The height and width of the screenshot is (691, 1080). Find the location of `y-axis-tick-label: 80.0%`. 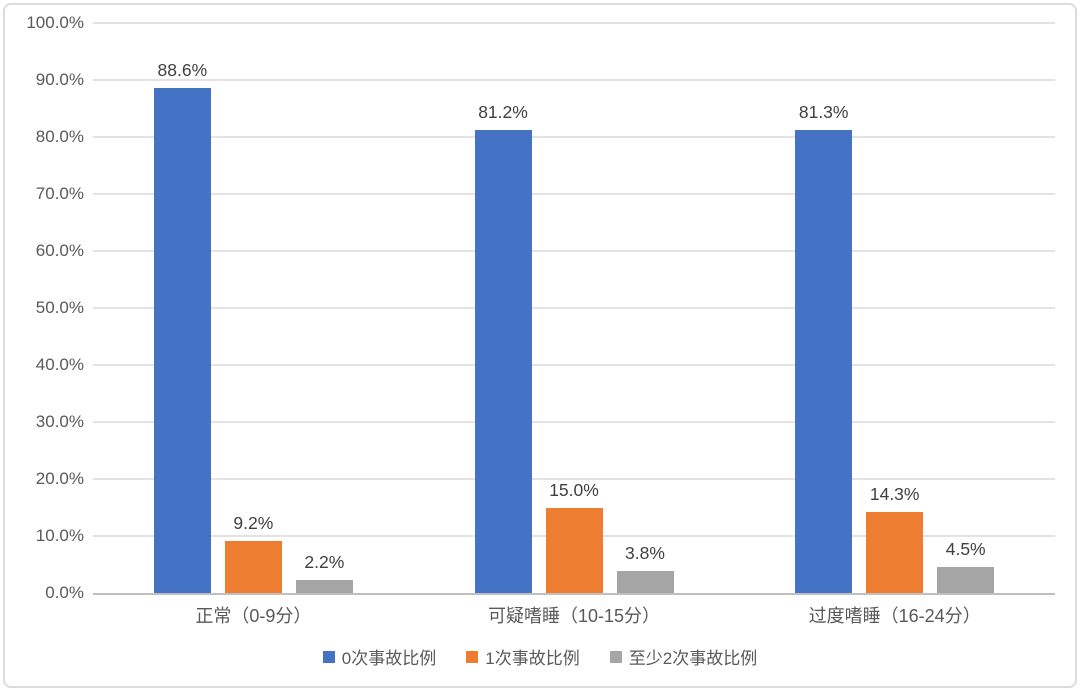

y-axis-tick-label: 80.0% is located at coordinates (59, 136).